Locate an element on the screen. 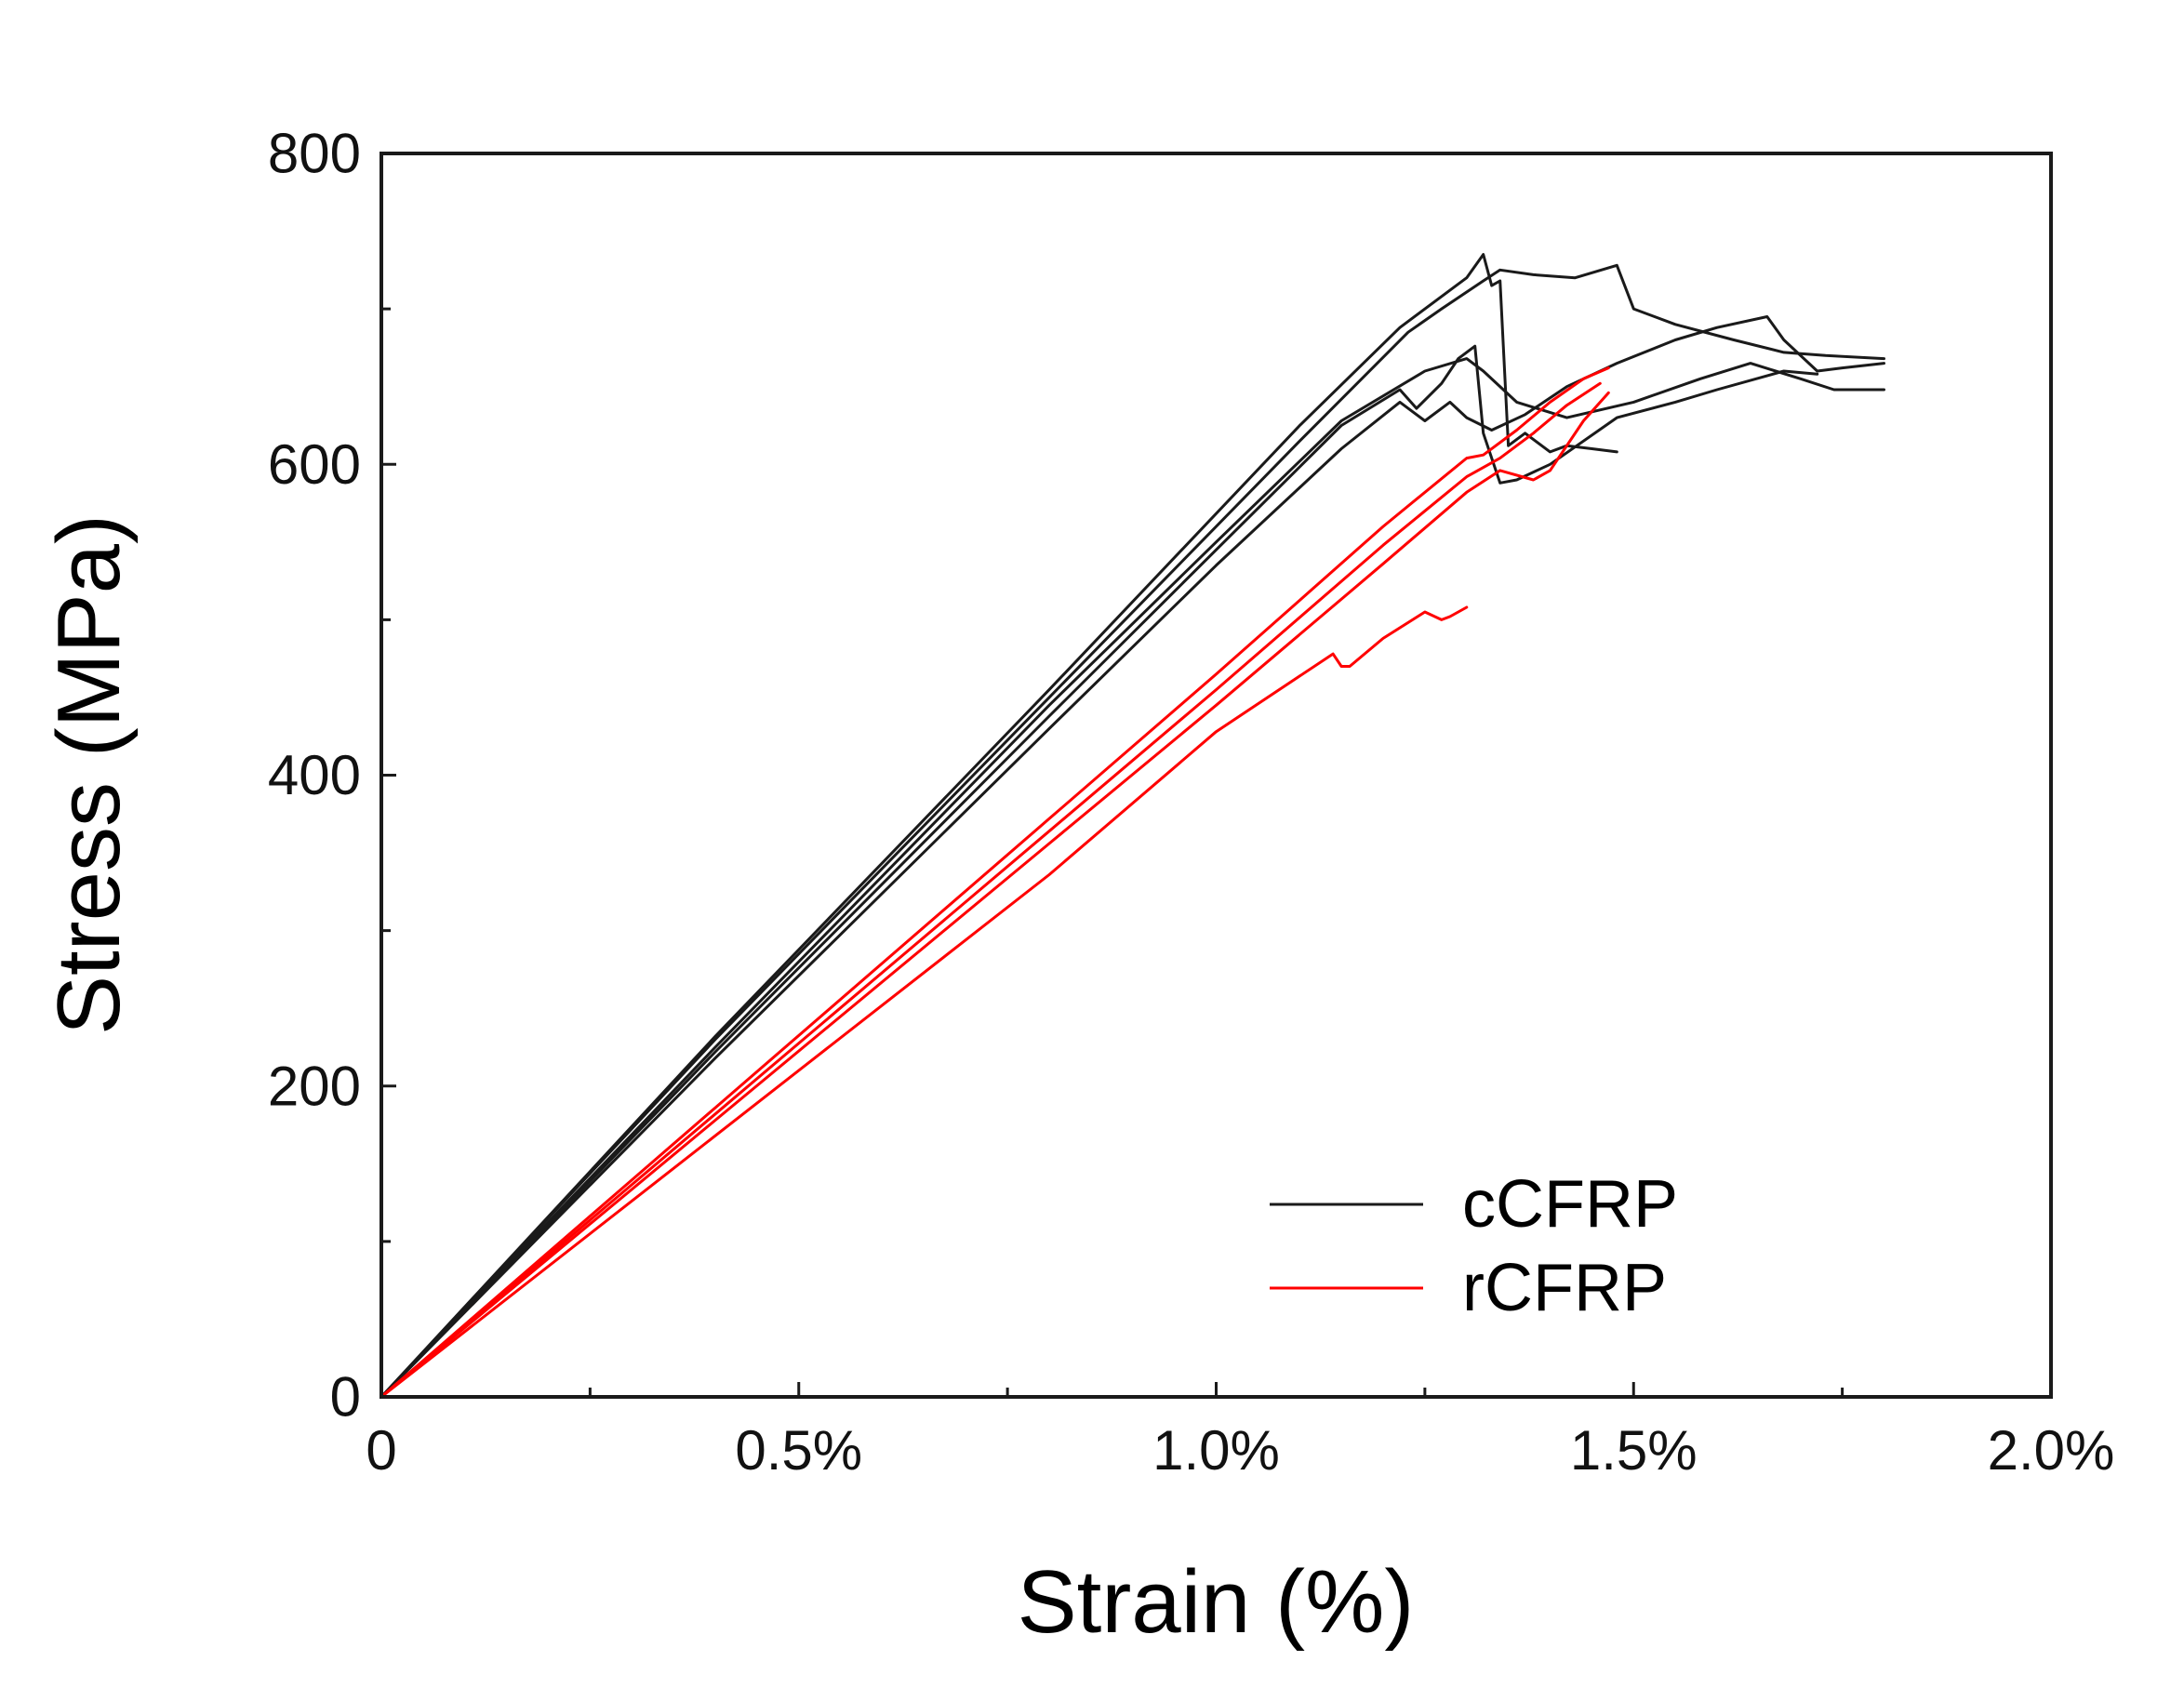  x-tick-label: 1.5% is located at coordinates (1634, 1451).